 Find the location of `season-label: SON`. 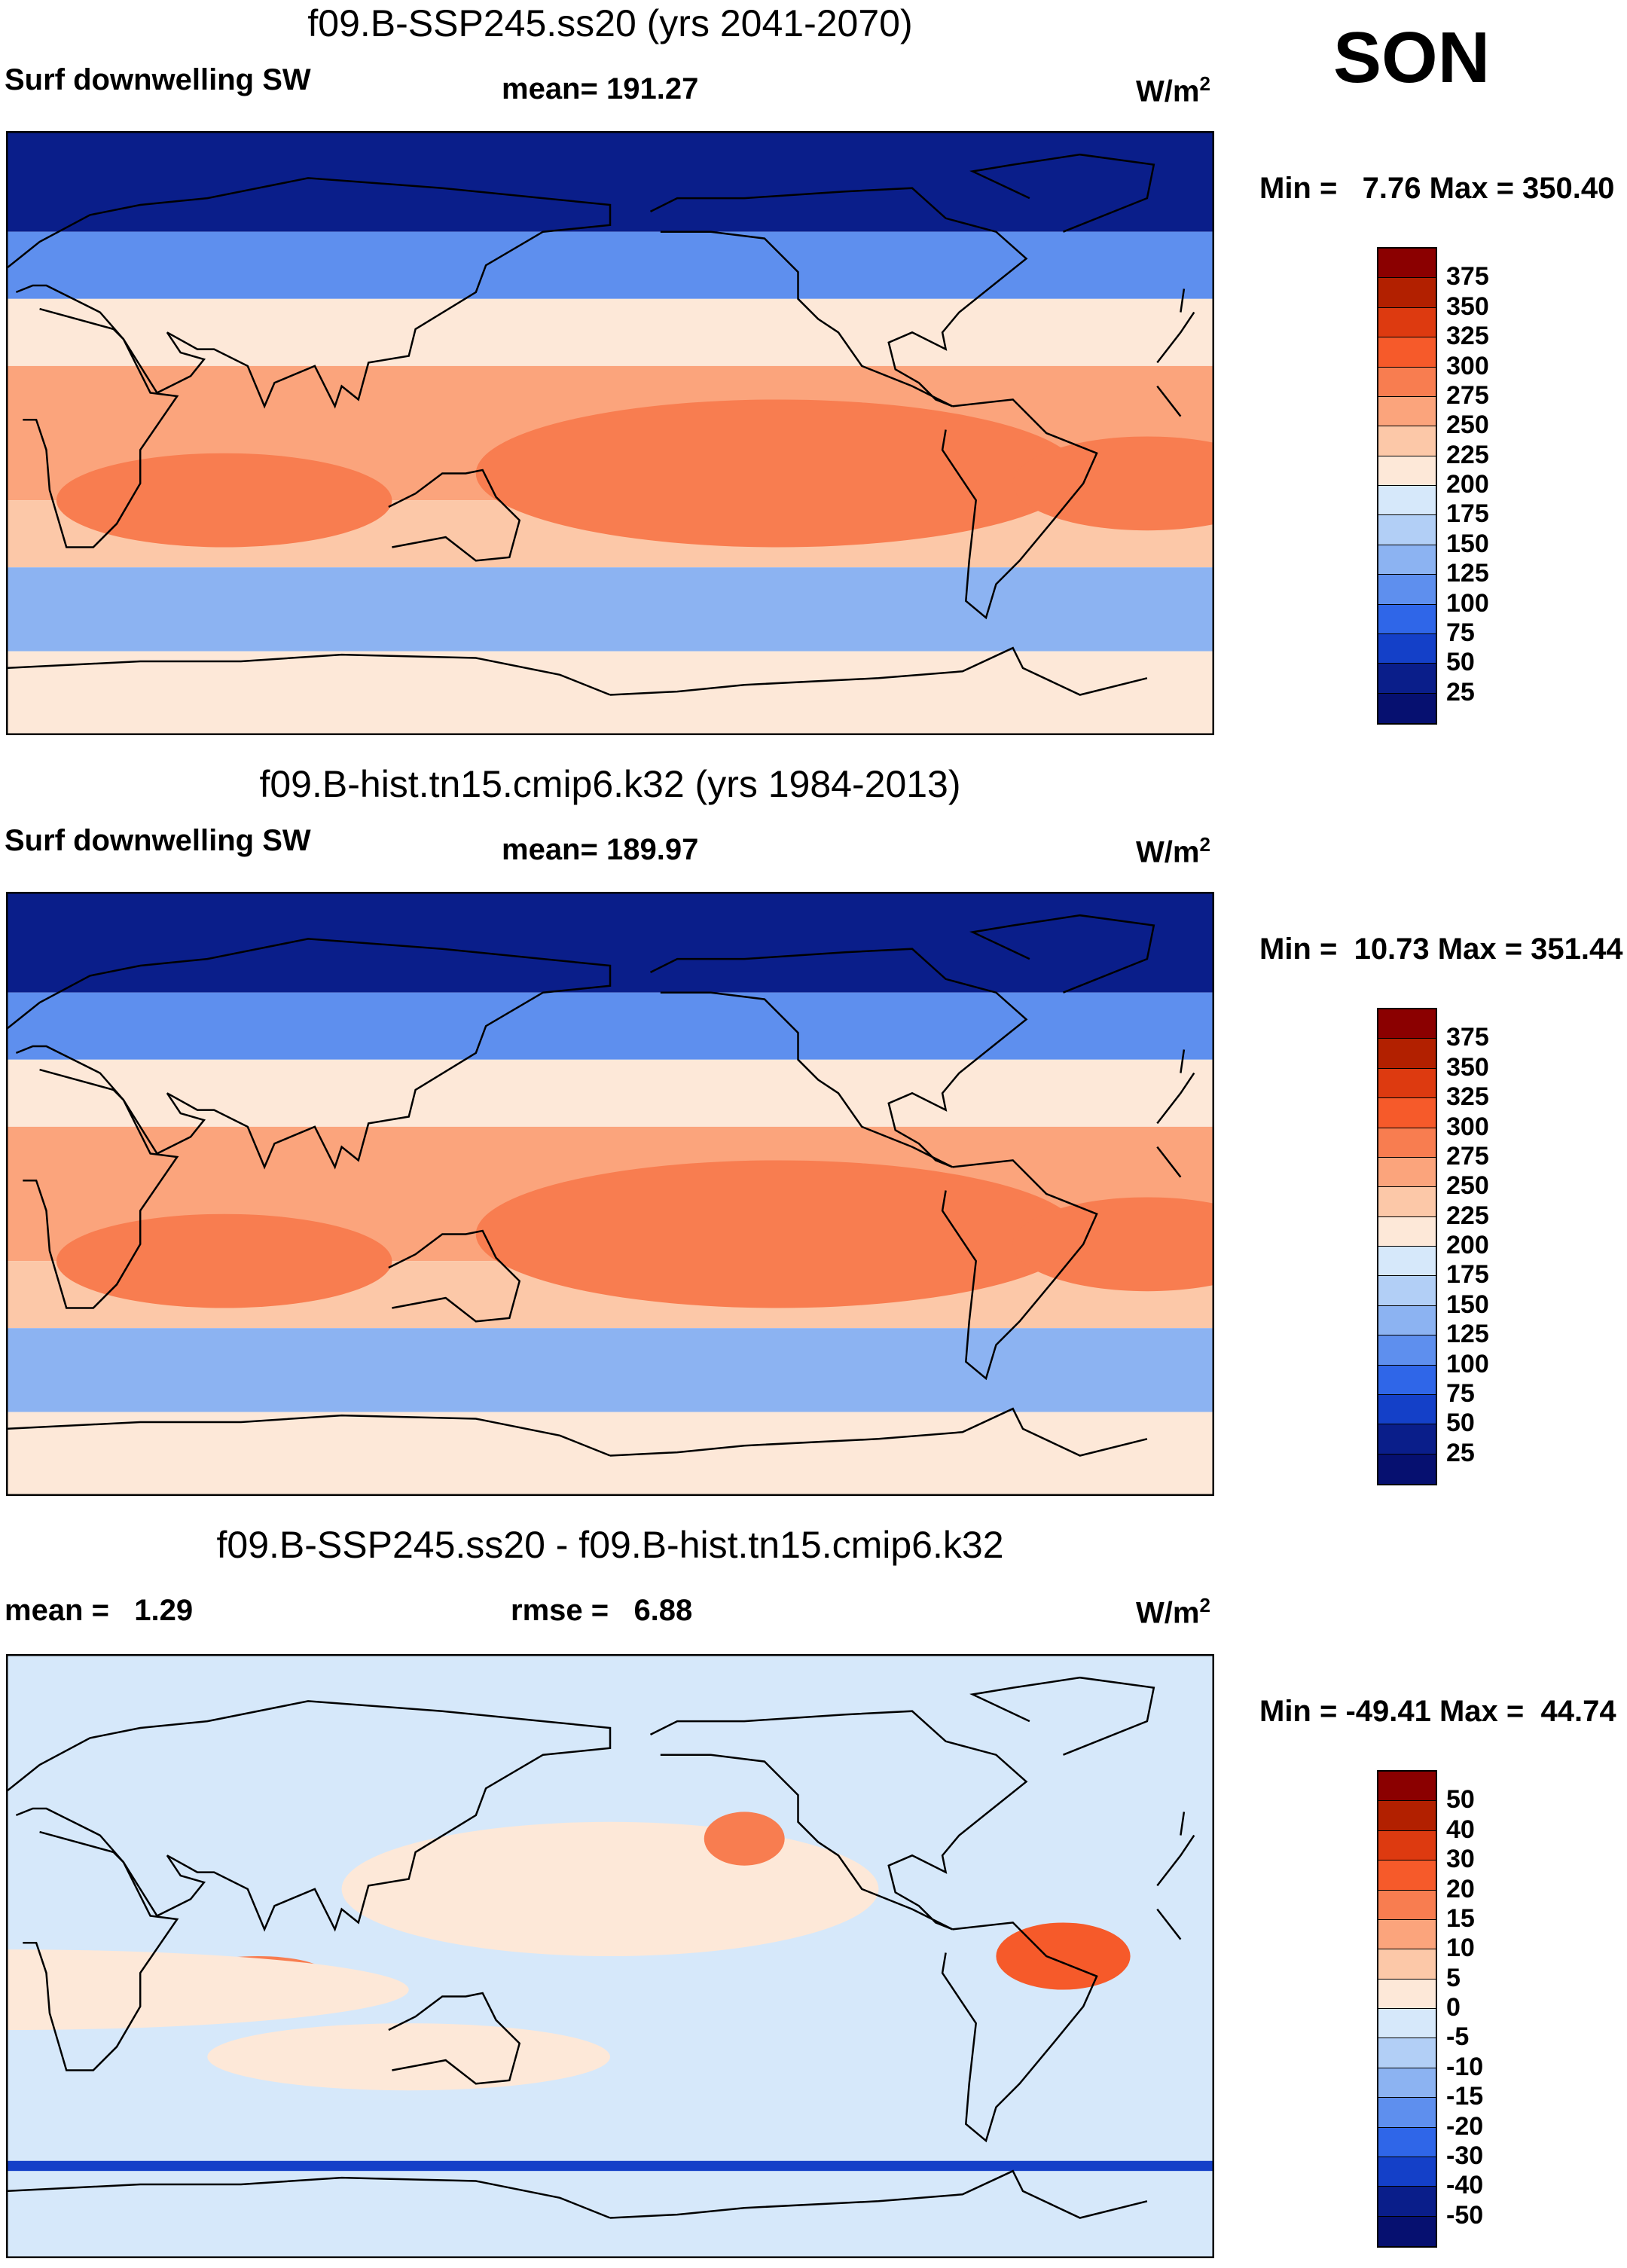

season-label: SON is located at coordinates (1412, 58).